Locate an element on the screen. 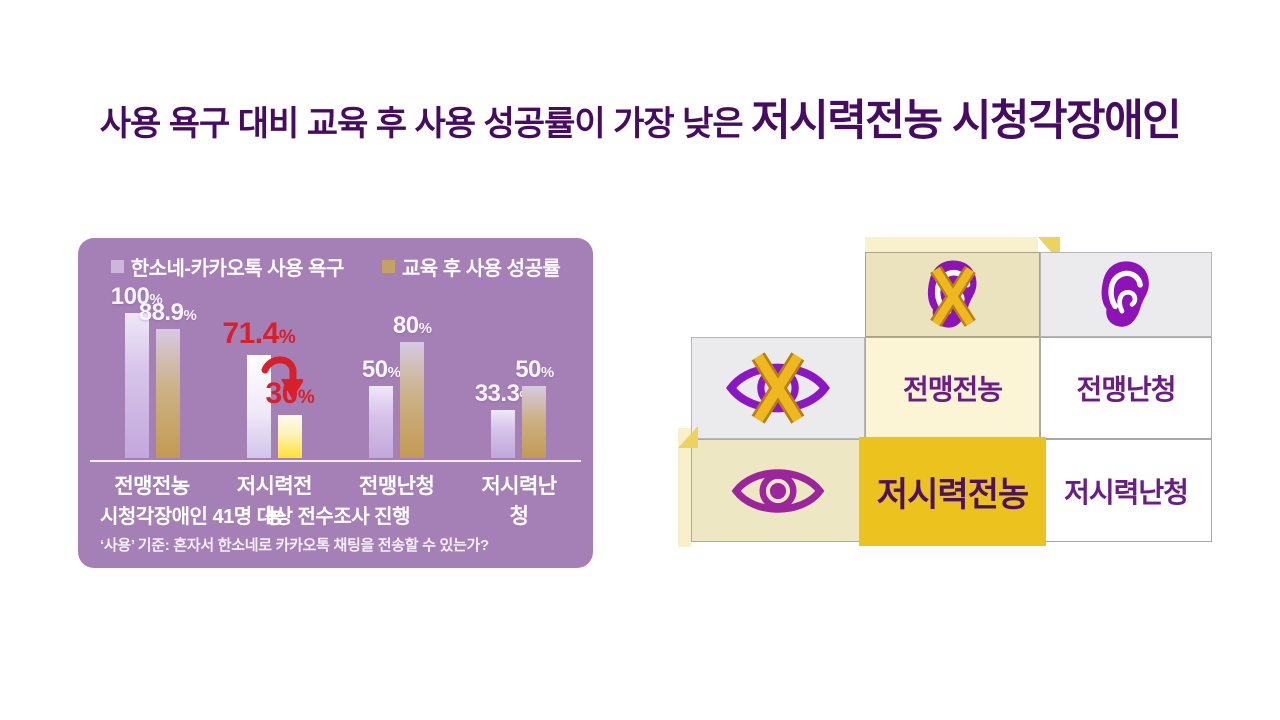 The image size is (1280, 720). legend-label-want: 한소네-카카오톡 사용 욕구 is located at coordinates (237, 269).